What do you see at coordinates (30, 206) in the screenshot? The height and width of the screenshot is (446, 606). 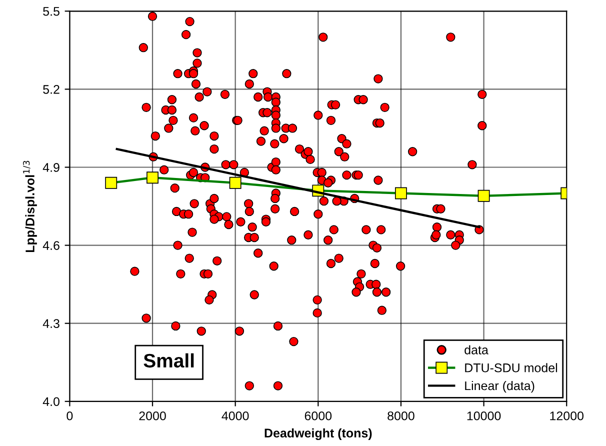 I see `y-axis-title: Lpp/Displ.vol$^{1/3}$` at bounding box center [30, 206].